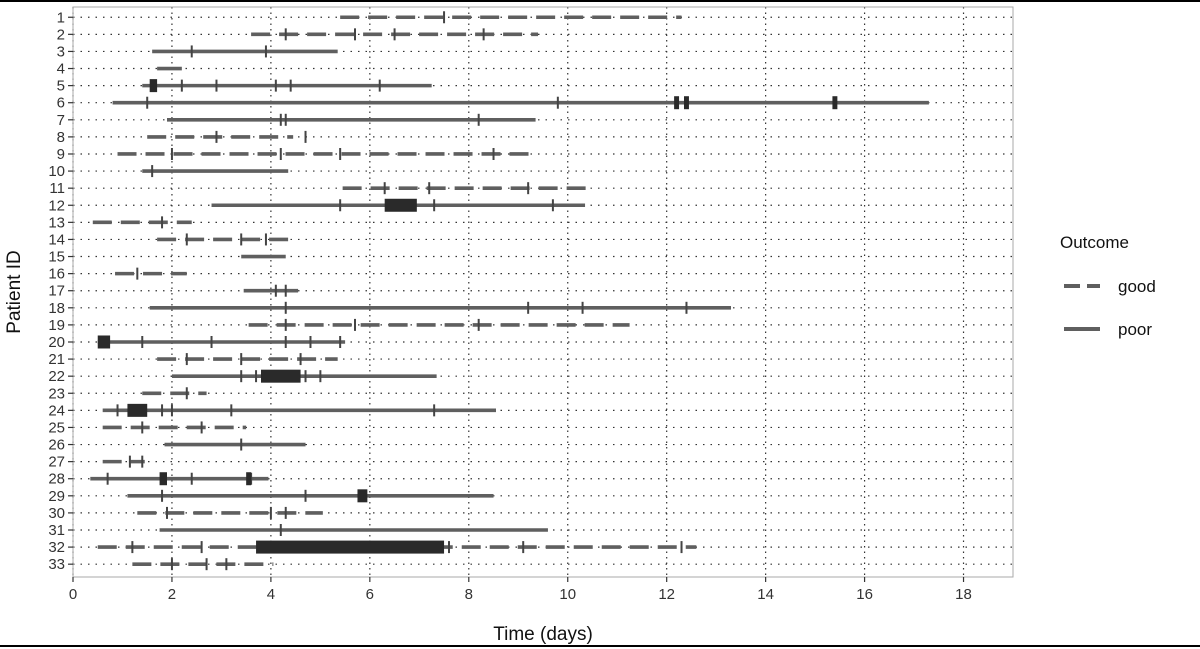 This screenshot has height=649, width=1200. I want to click on y-tick-label: 33, so click(56, 564).